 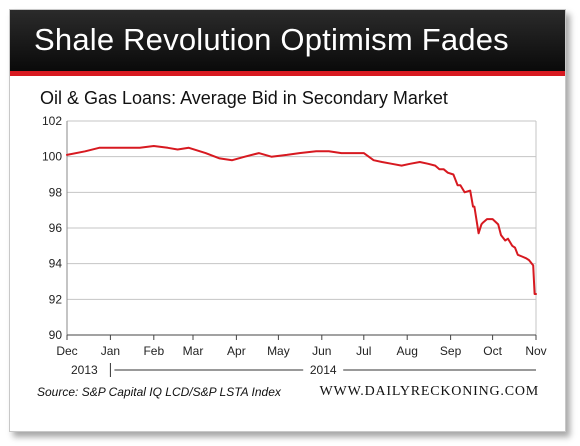 I want to click on site-credit: WWW.DAILYRECKONING.COM, so click(x=429, y=391).